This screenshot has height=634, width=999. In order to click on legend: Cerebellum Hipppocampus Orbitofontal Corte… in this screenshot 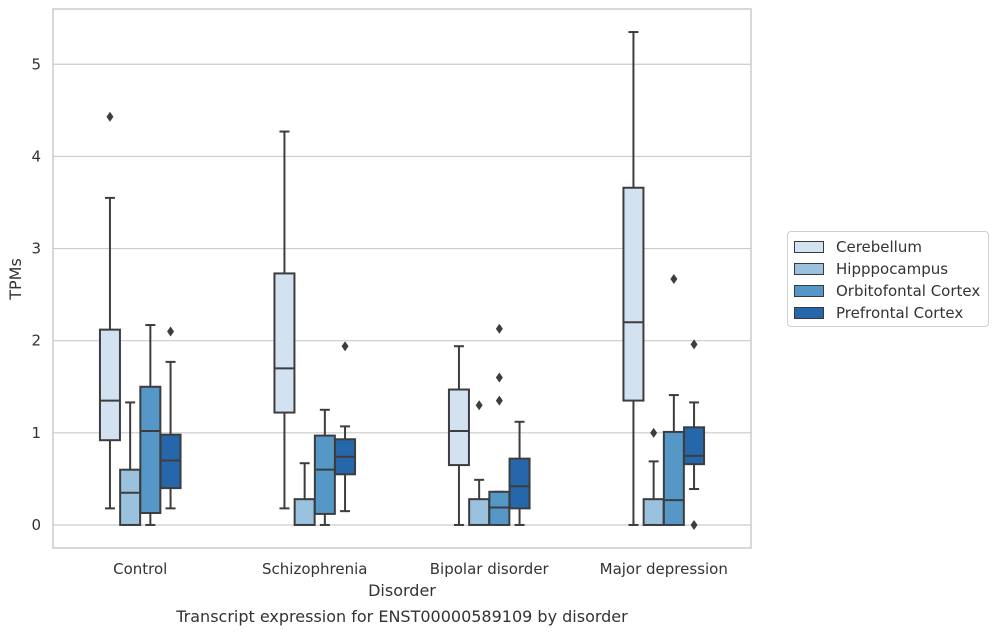, I will do `click(888, 279)`.